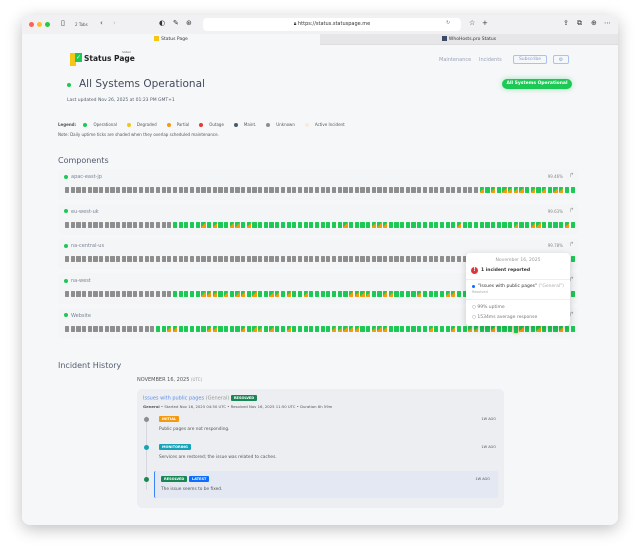 The width and height of the screenshot is (640, 554). Describe the element at coordinates (448, 23) in the screenshot. I see `reload-icon: ↻` at that location.